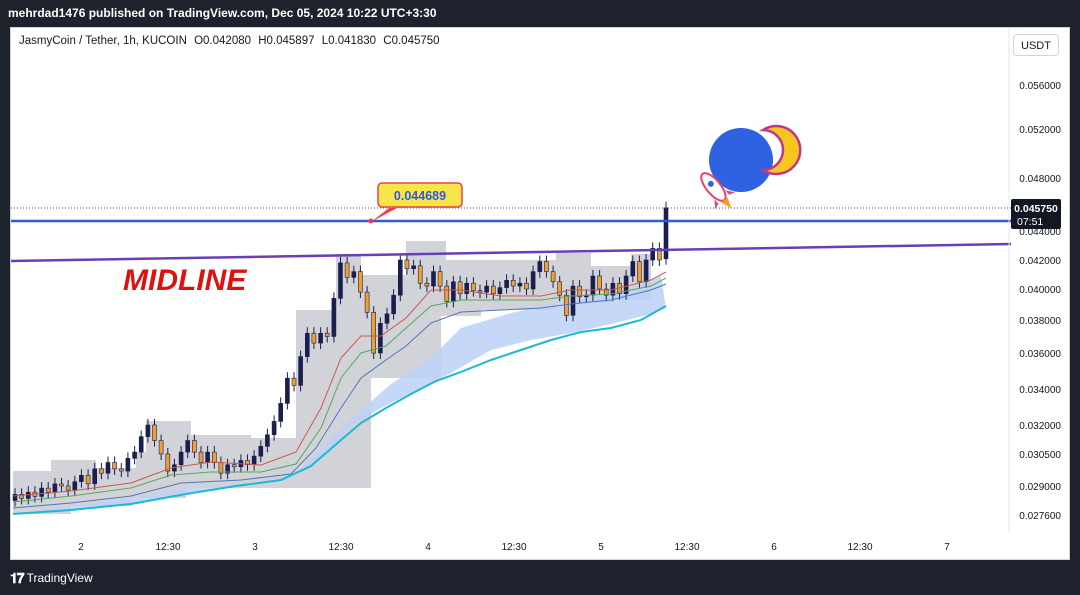 The width and height of the screenshot is (1080, 595). I want to click on currency-button: USDT, so click(1036, 45).